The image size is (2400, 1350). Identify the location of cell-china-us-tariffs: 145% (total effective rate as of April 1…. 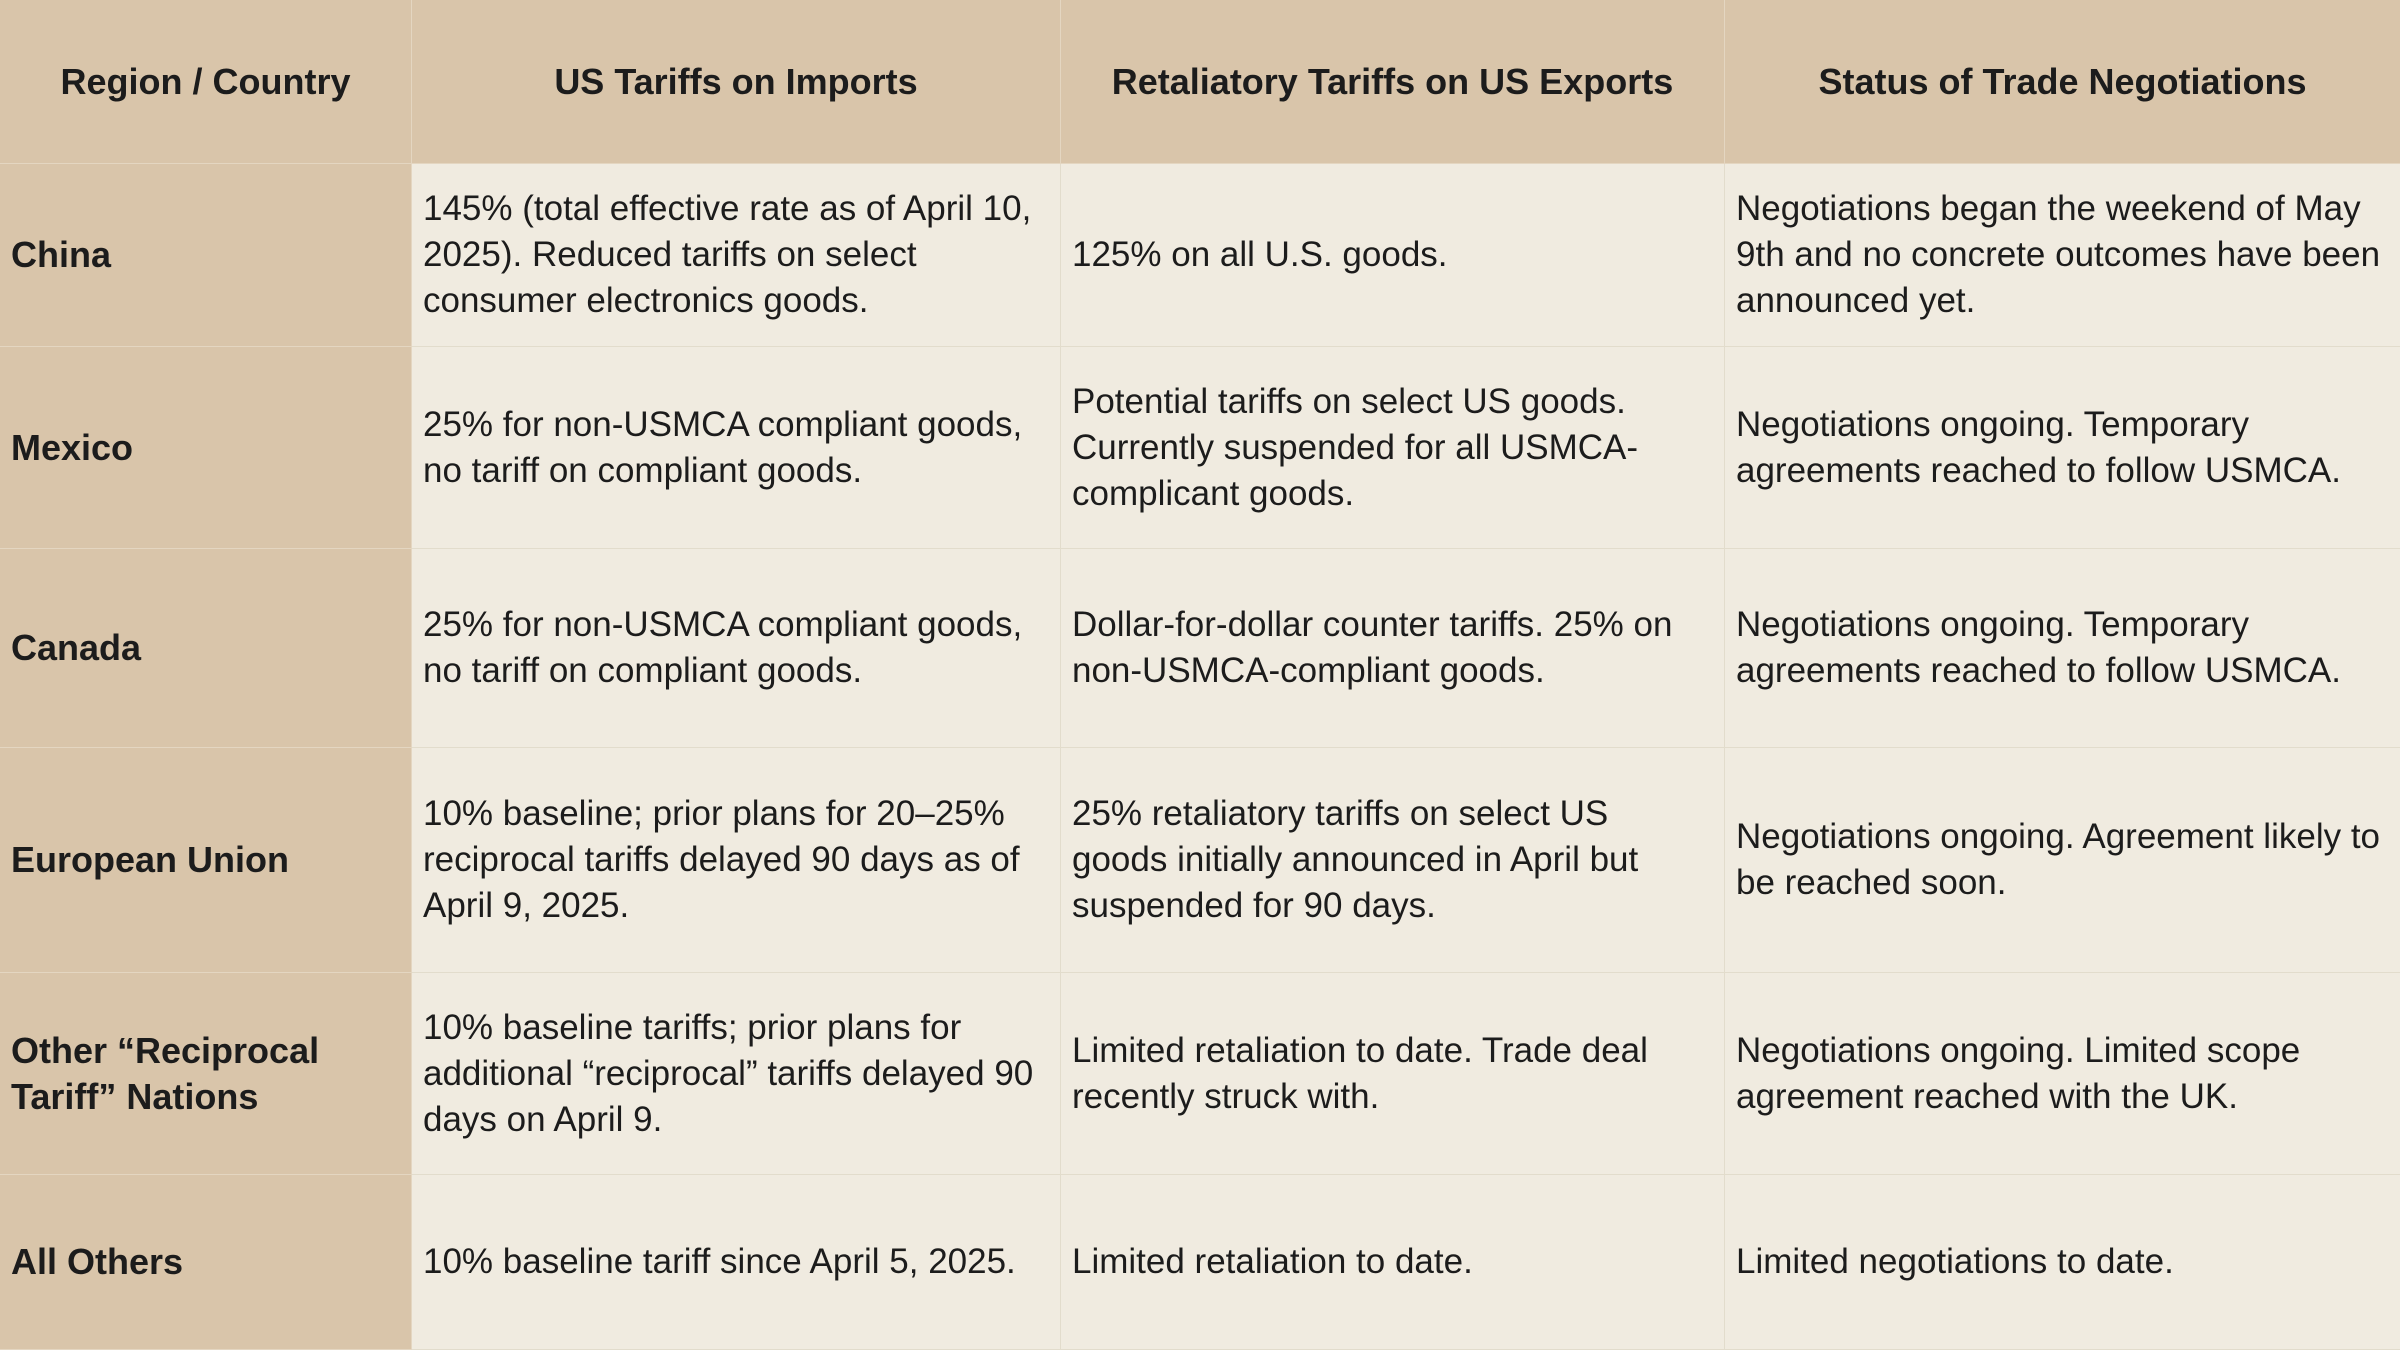
(736, 255).